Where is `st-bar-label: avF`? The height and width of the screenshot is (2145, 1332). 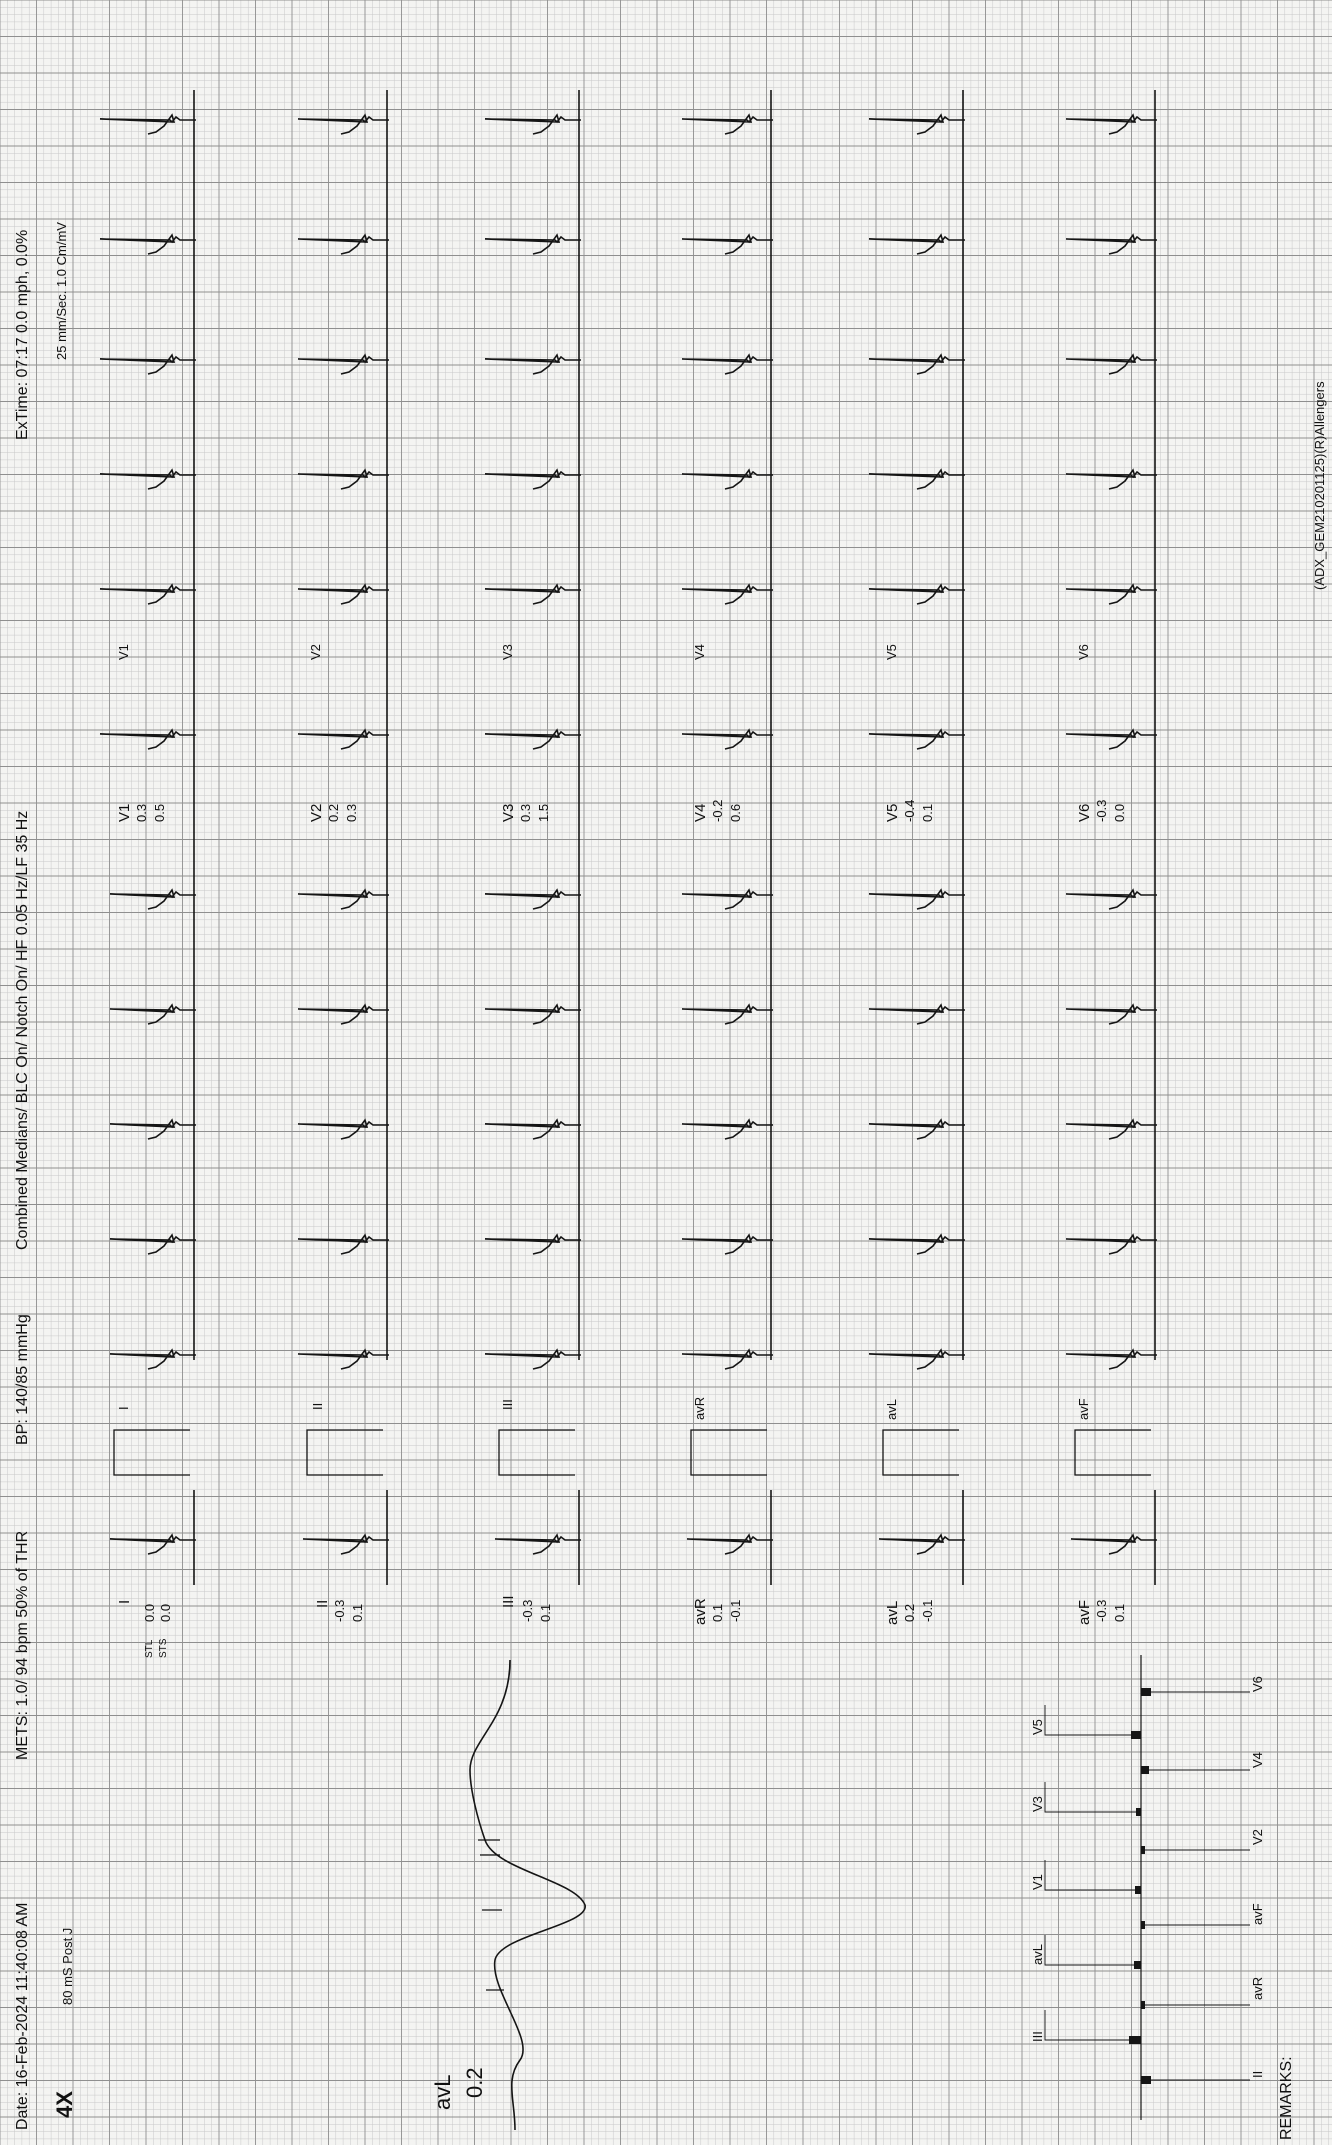
st-bar-label: avF is located at coordinates (1257, 1914).